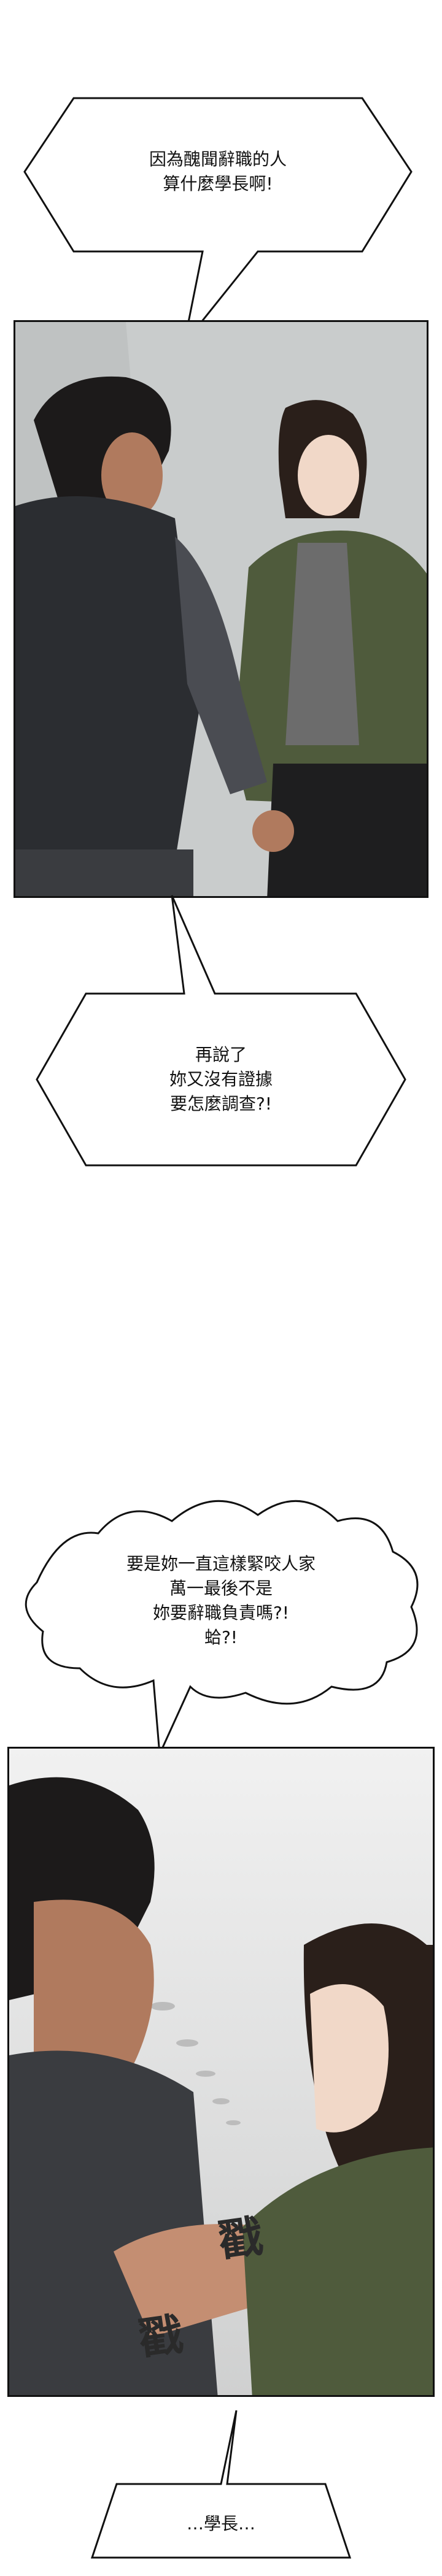 This screenshot has height=2576, width=442. I want to click on bubble-text-1: 因為醜聞辭職的人 算什麼學長啊!, so click(218, 171).